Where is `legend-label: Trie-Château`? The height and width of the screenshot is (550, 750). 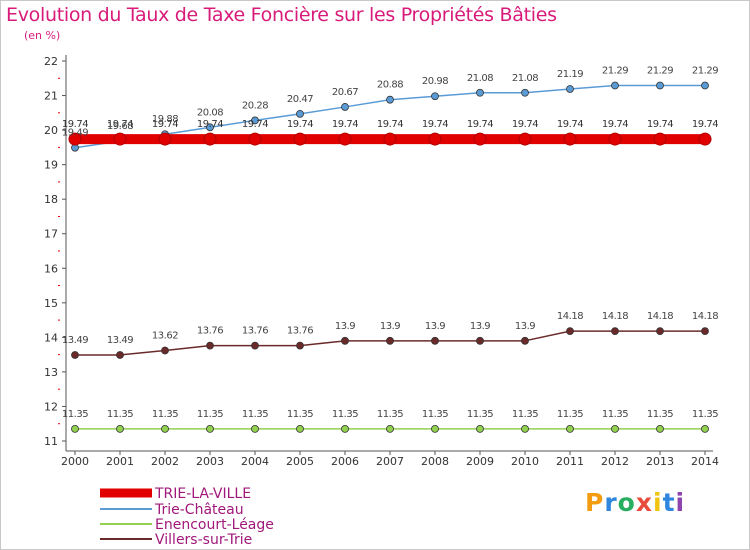
legend-label: Trie-Château is located at coordinates (199, 510).